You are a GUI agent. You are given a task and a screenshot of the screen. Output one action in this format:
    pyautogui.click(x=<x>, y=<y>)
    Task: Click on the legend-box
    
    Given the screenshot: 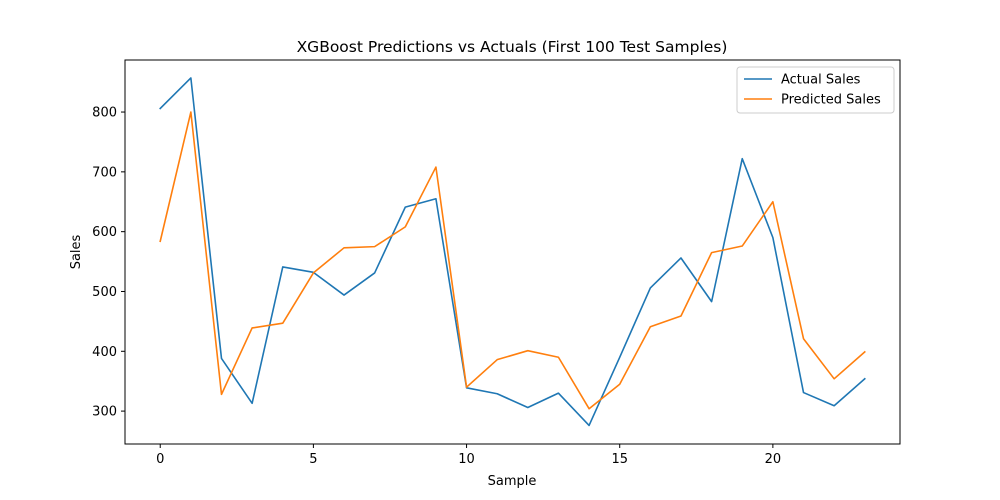 What is the action you would take?
    pyautogui.click(x=815, y=90)
    